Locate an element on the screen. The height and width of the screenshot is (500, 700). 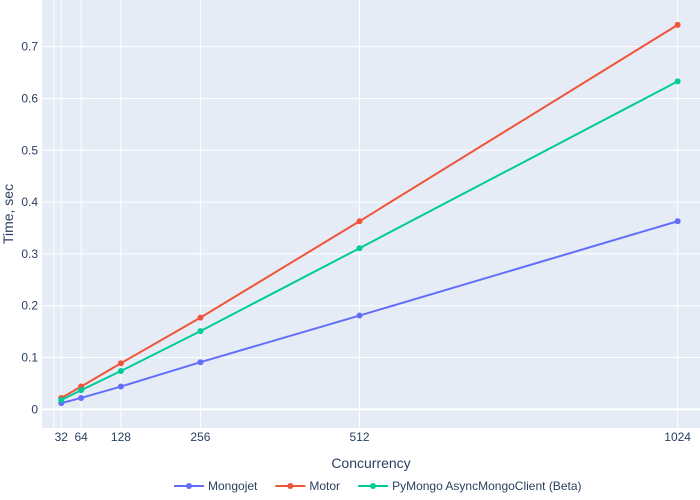
y-tick-label: 0.4 is located at coordinates (29, 202).